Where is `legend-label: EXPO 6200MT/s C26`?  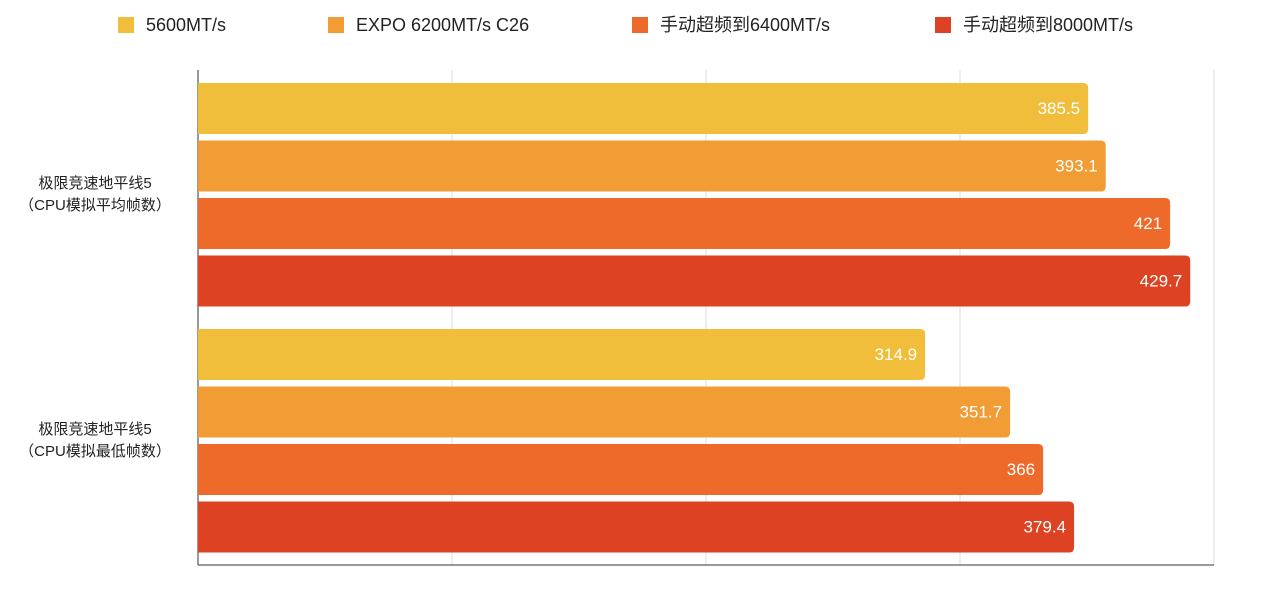
legend-label: EXPO 6200MT/s C26 is located at coordinates (442, 25).